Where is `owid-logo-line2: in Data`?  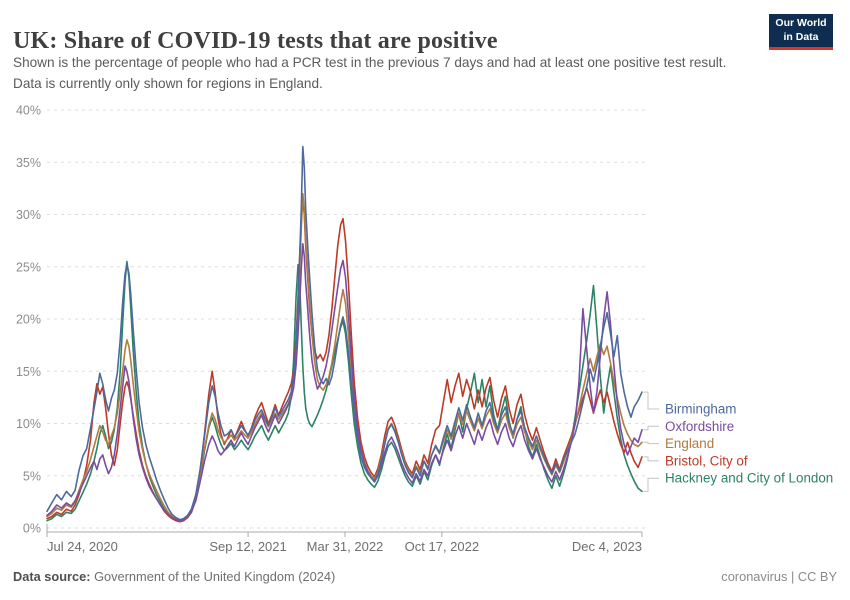
owid-logo-line2: in Data is located at coordinates (801, 36).